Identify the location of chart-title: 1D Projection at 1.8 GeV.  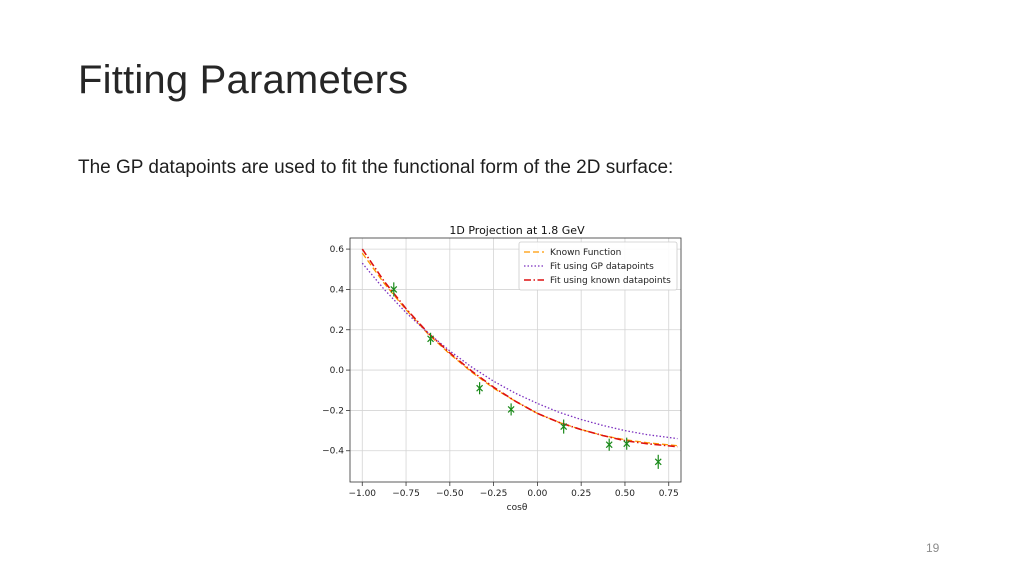
(517, 230).